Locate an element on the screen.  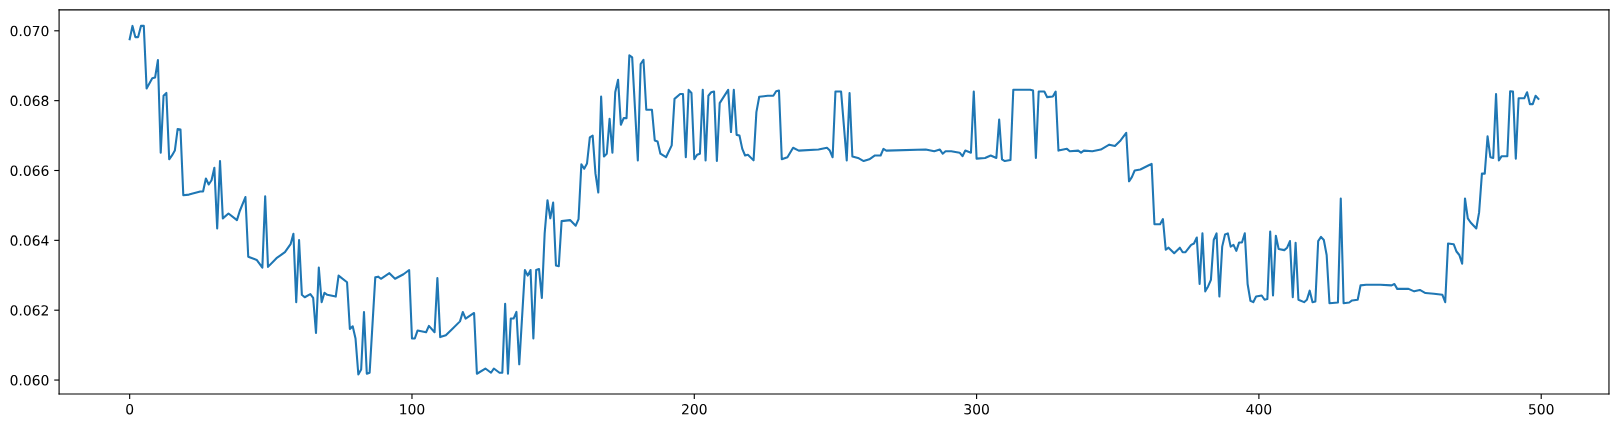
x-tick-label: 0 is located at coordinates (130, 409).